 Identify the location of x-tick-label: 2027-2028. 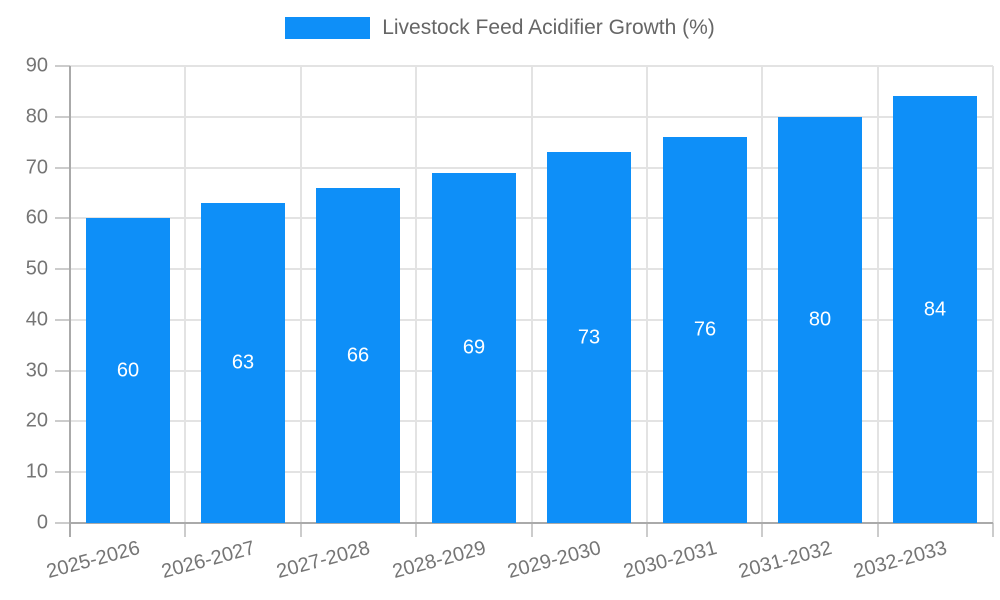
(323, 560).